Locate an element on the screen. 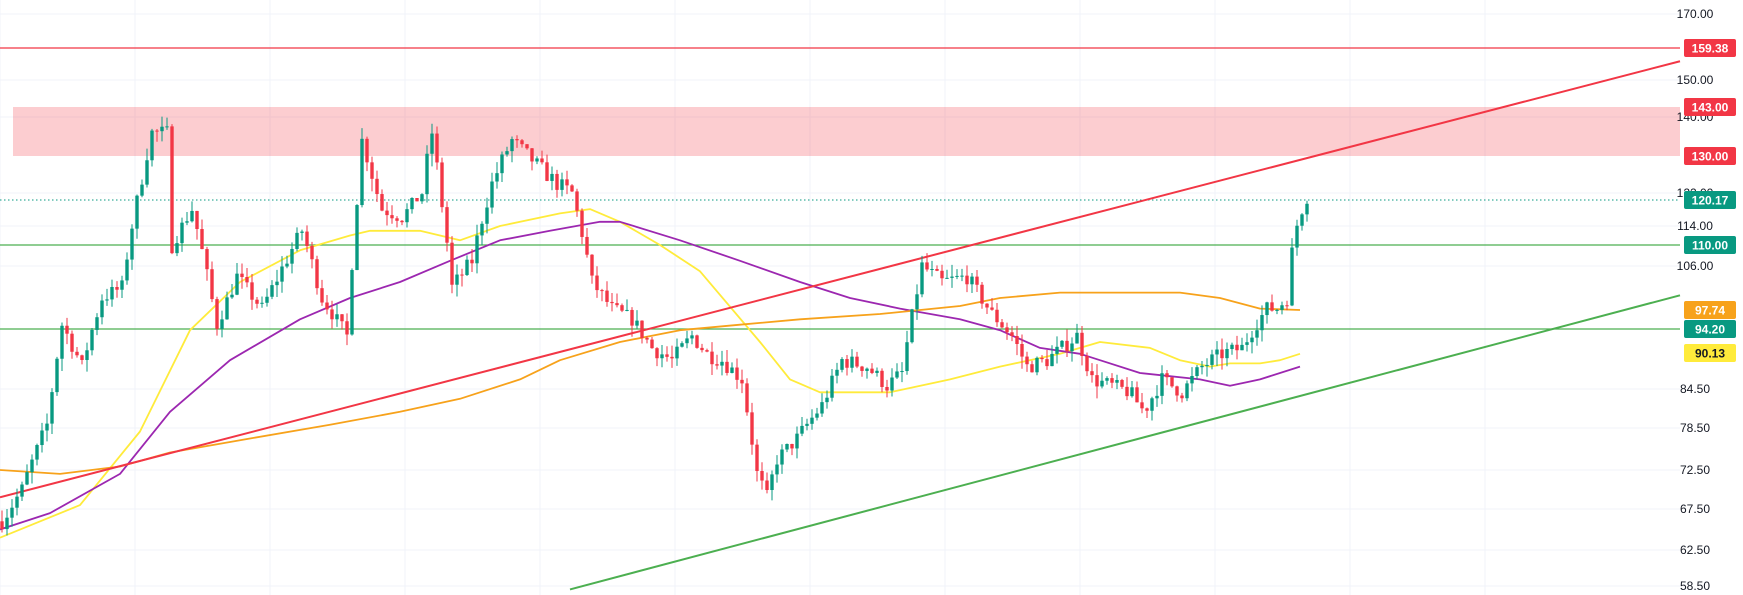 The height and width of the screenshot is (595, 1743). price-label-box is located at coordinates (1710, 245).